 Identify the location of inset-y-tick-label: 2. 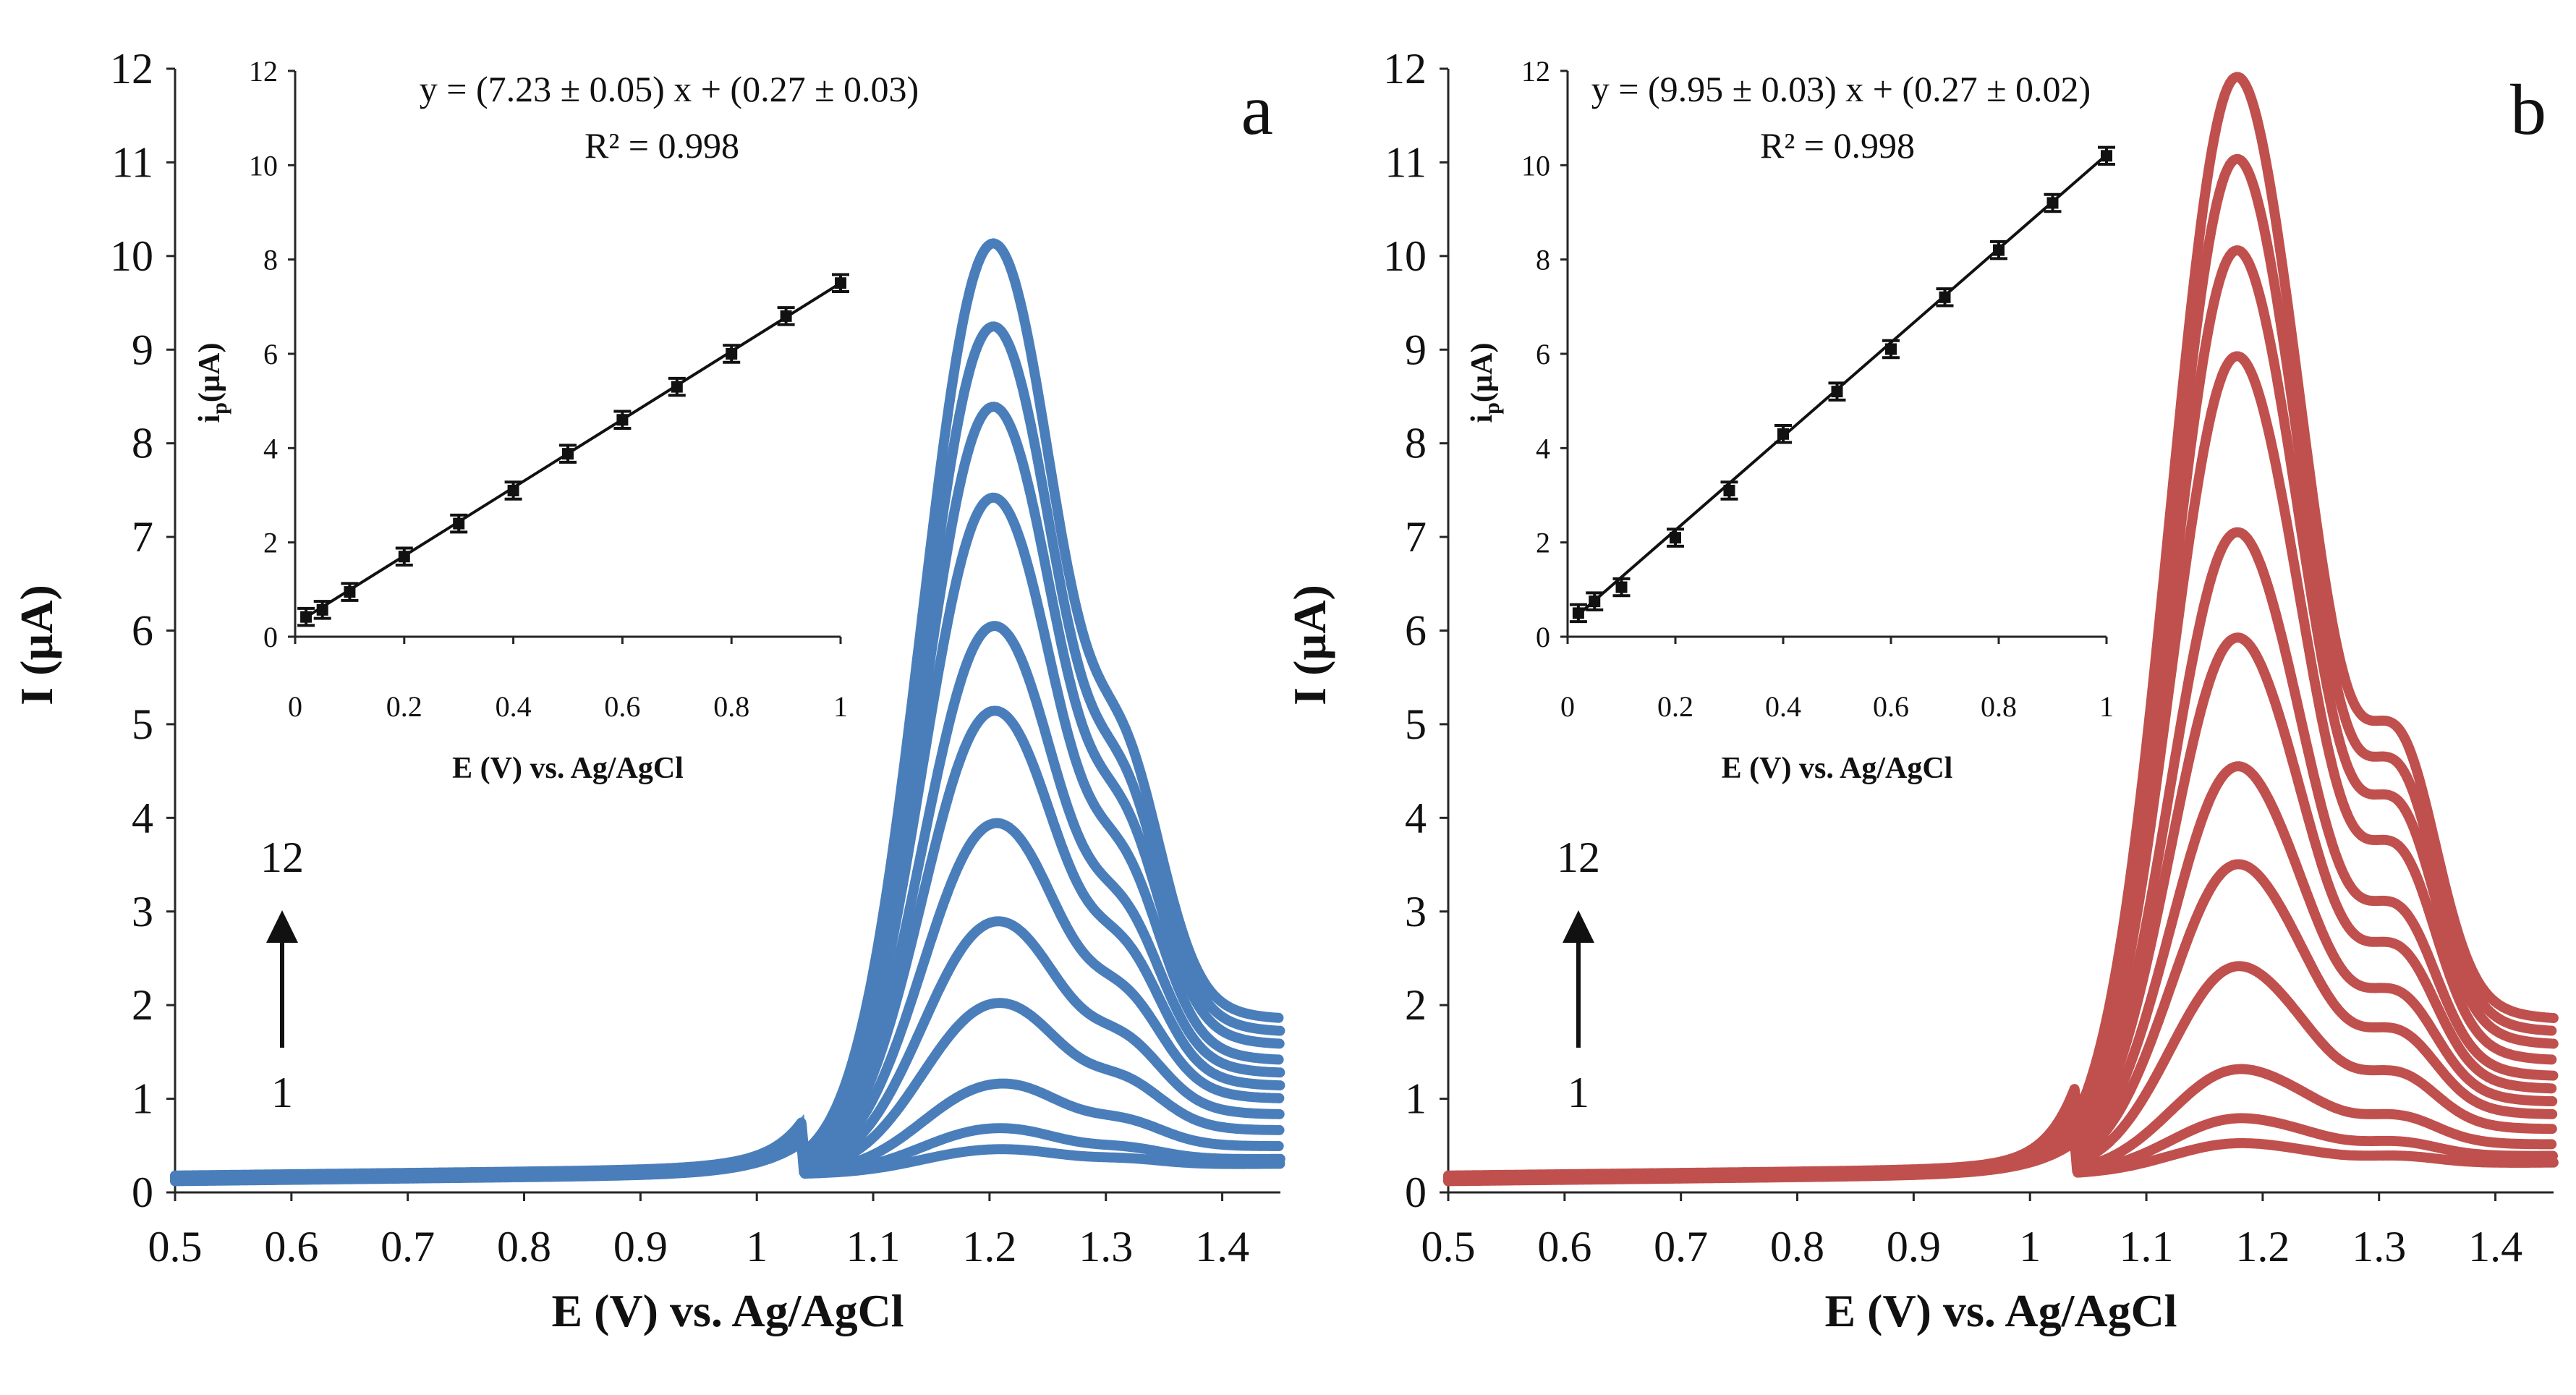
(270, 543).